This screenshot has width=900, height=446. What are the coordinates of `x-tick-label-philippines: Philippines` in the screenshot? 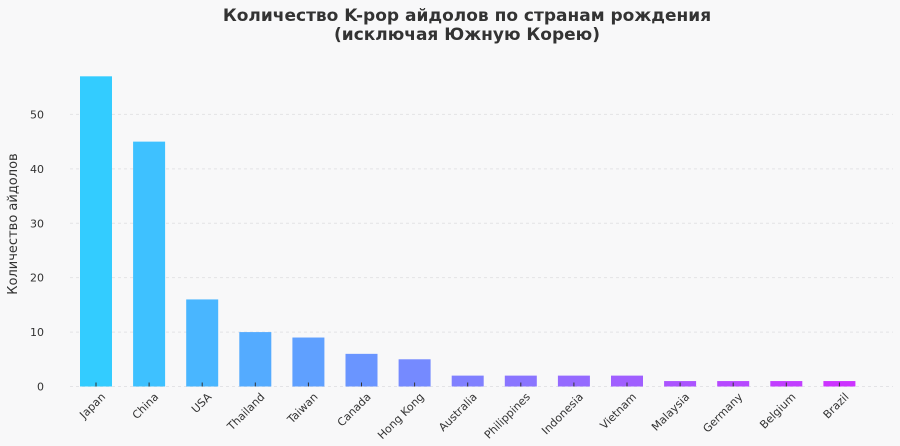 It's located at (507, 415).